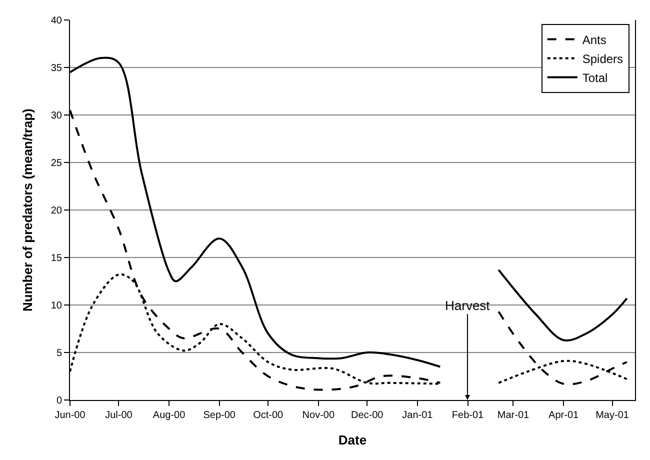  What do you see at coordinates (219, 415) in the screenshot?
I see `x-tick-label: Sep-00` at bounding box center [219, 415].